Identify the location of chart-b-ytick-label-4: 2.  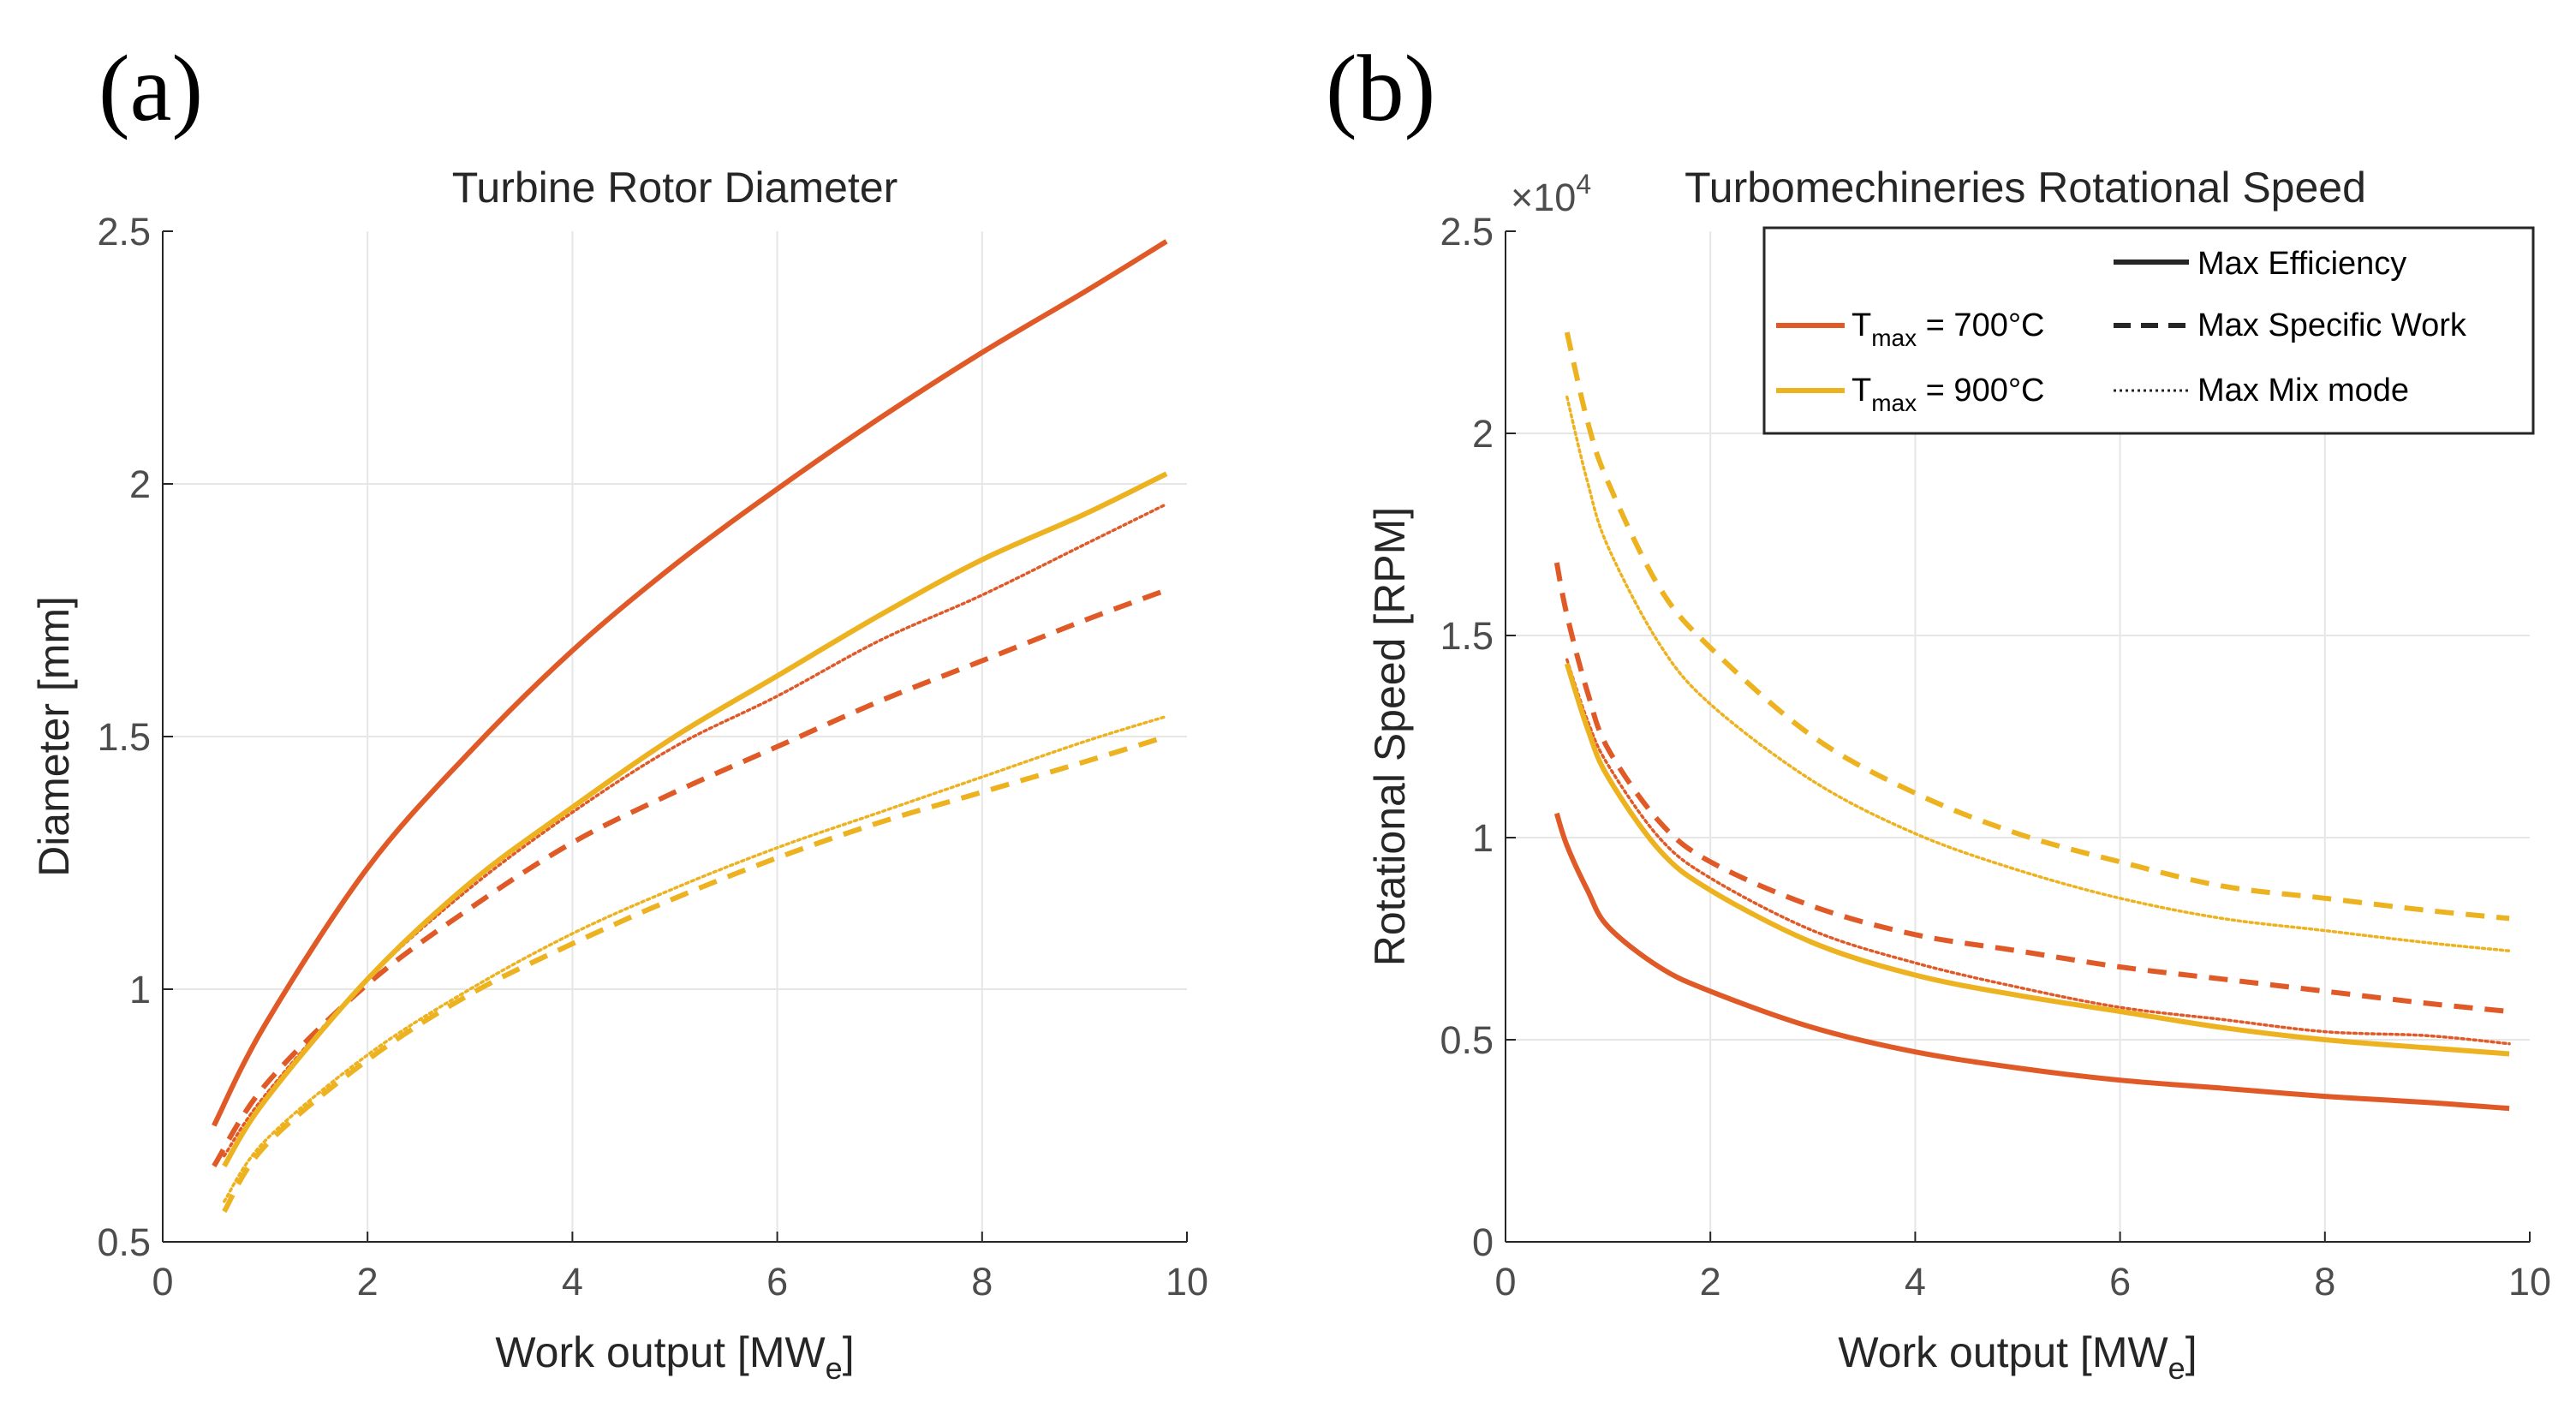
(1483, 434).